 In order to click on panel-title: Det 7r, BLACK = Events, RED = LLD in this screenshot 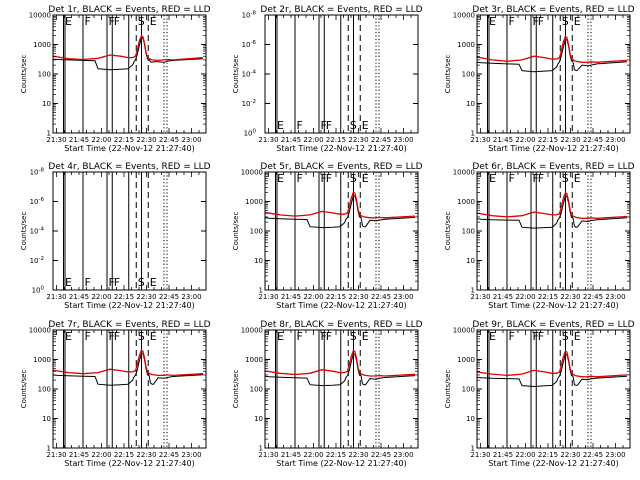, I will do `click(129, 325)`.